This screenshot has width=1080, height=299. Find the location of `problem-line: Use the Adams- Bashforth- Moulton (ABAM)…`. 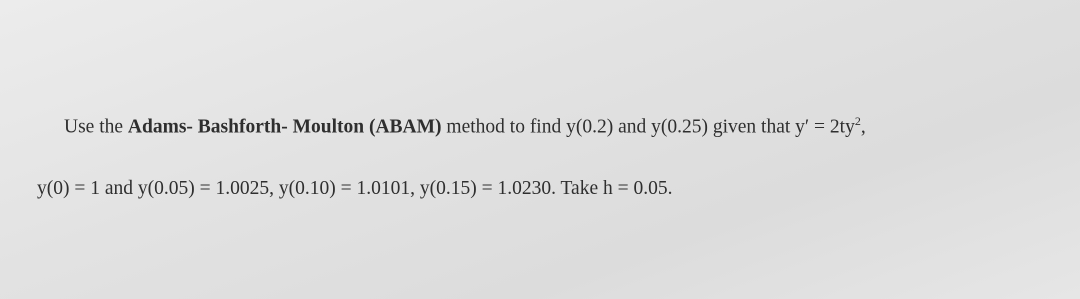

problem-line: Use the Adams- Bashforth- Moulton (ABAM)… is located at coordinates (465, 126).